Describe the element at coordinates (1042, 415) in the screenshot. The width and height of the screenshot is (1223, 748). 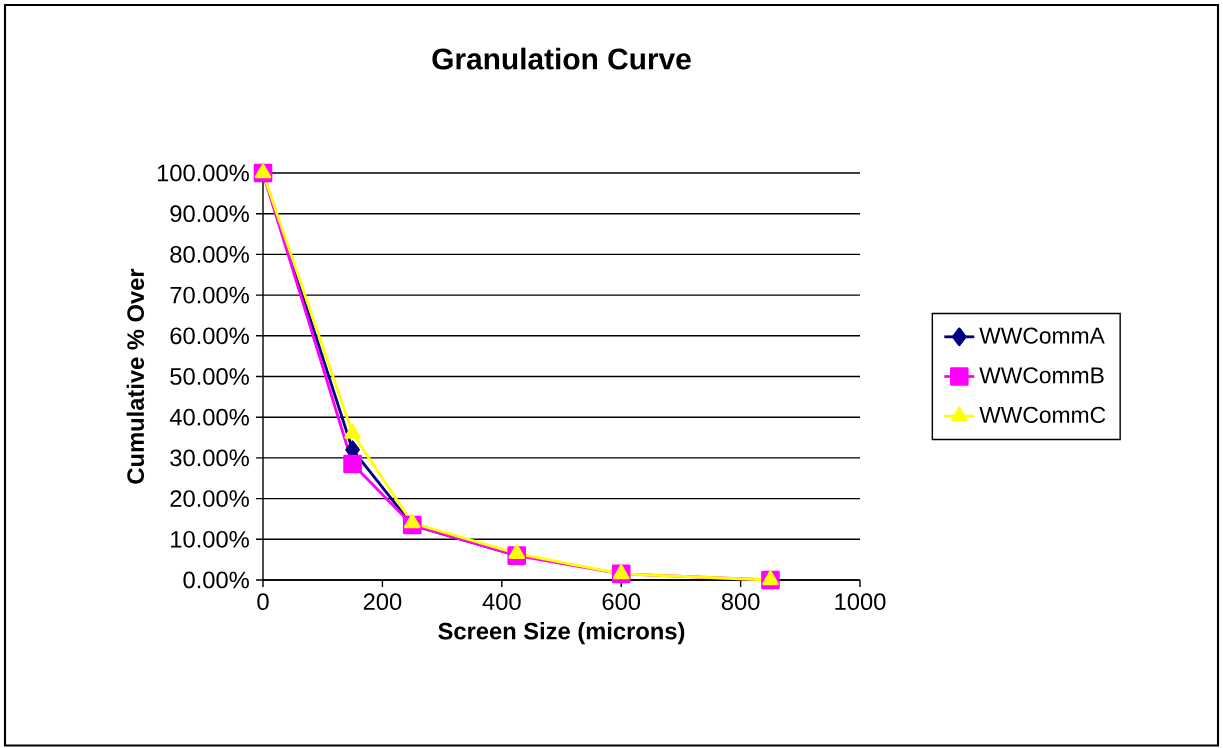
I see `legend-label: WWCommC` at that location.